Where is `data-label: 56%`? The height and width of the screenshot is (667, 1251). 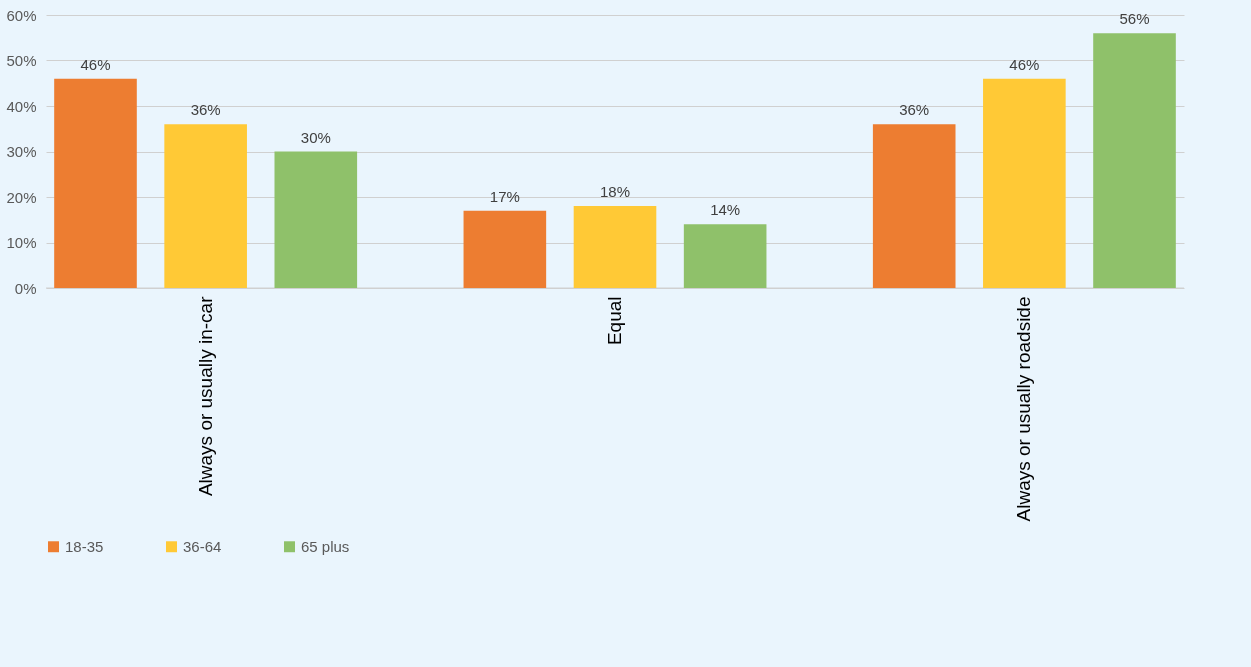
data-label: 56% is located at coordinates (1134, 19).